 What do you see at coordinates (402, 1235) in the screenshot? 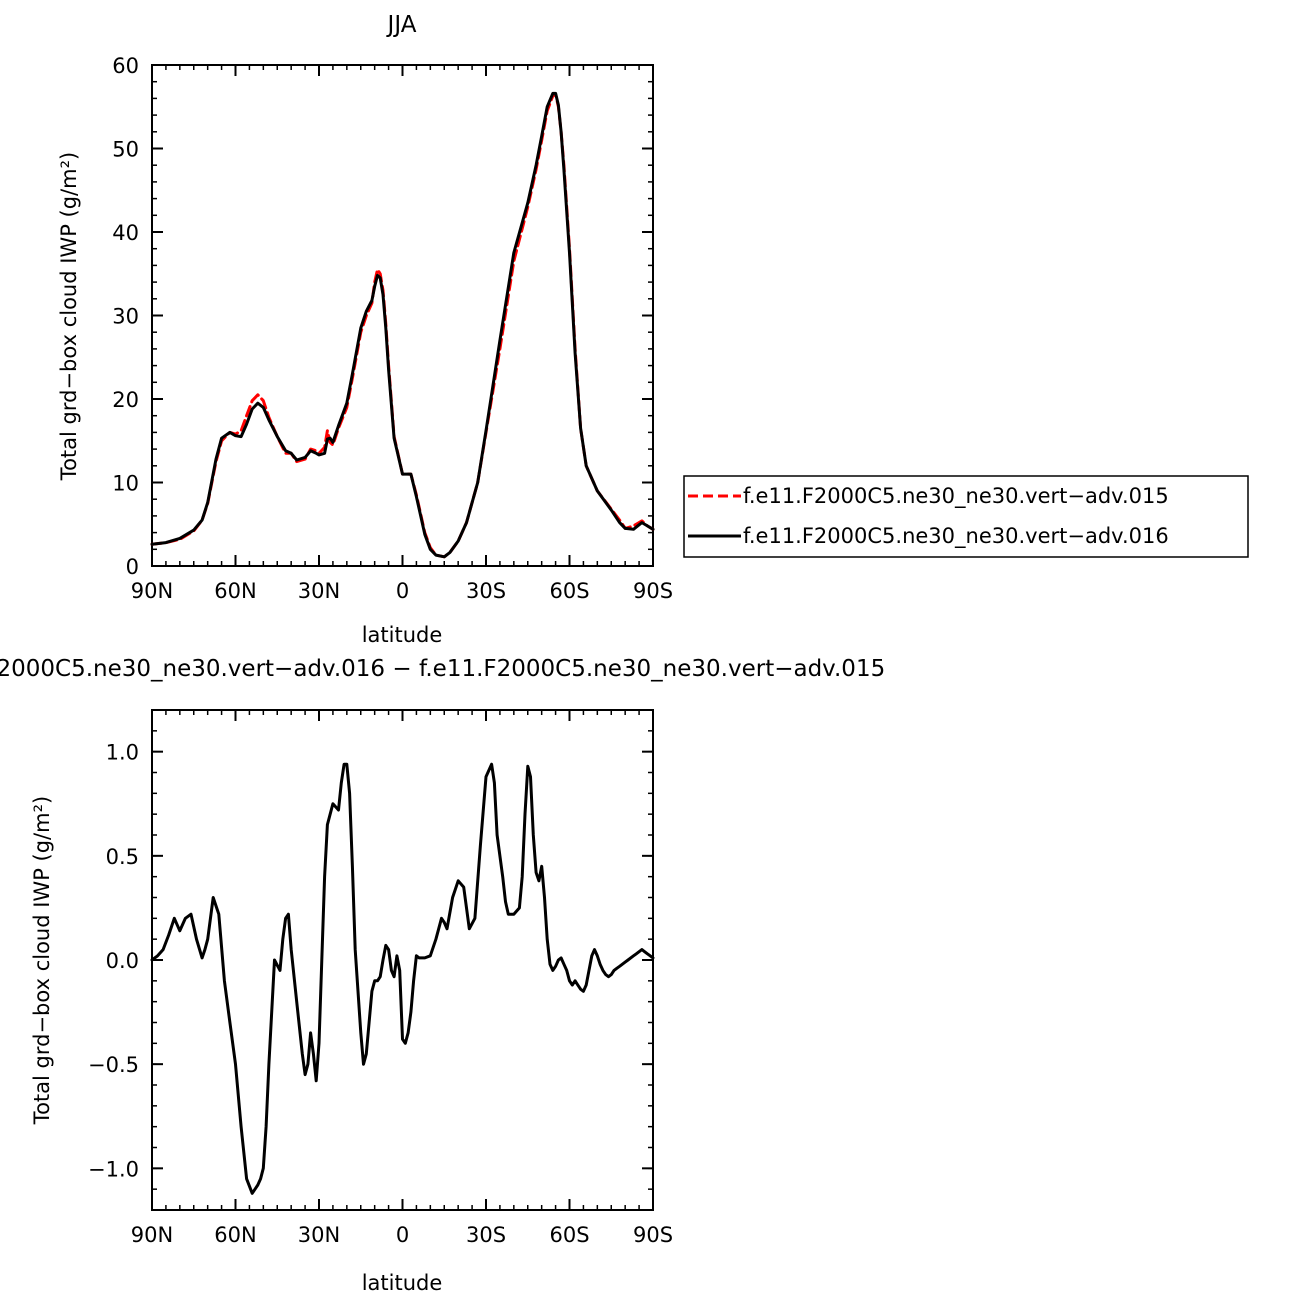
I see `bottom-x-tick-label: 0` at bounding box center [402, 1235].